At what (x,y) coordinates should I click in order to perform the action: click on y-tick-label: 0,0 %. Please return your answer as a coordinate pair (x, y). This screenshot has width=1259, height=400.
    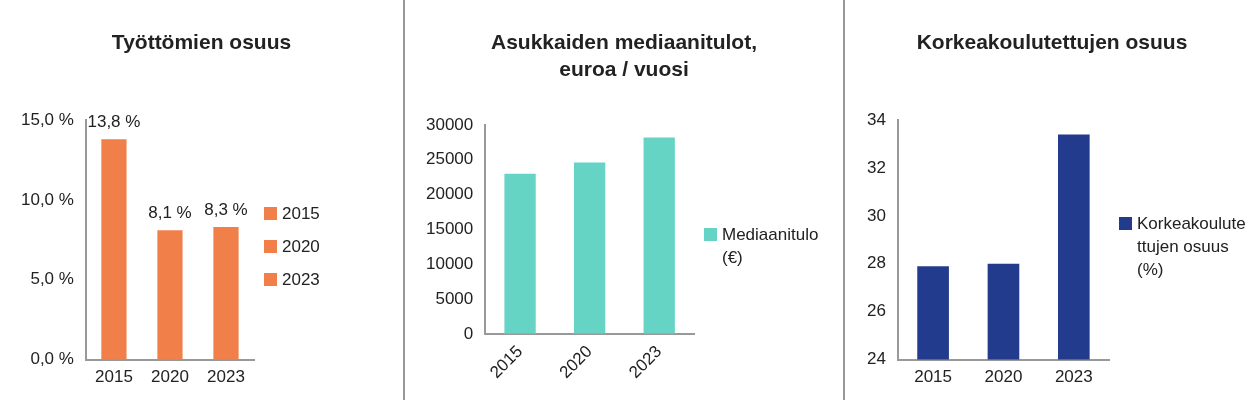
    Looking at the image, I should click on (52, 359).